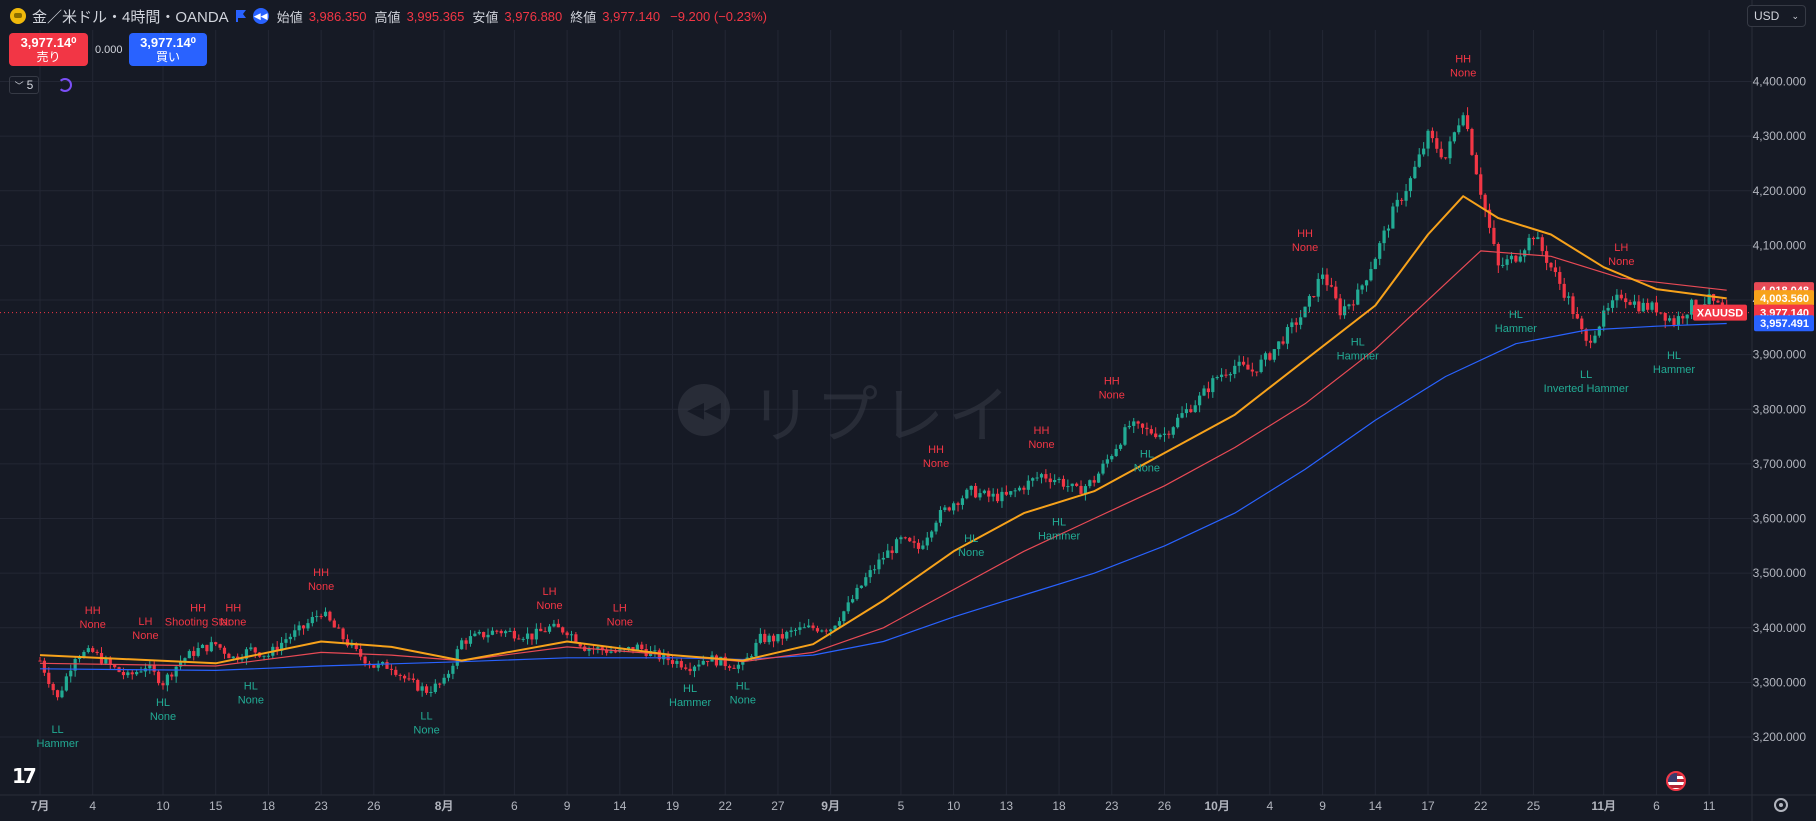  What do you see at coordinates (48, 49) in the screenshot?
I see `sell-button: 3,977.14⁰ 売り` at bounding box center [48, 49].